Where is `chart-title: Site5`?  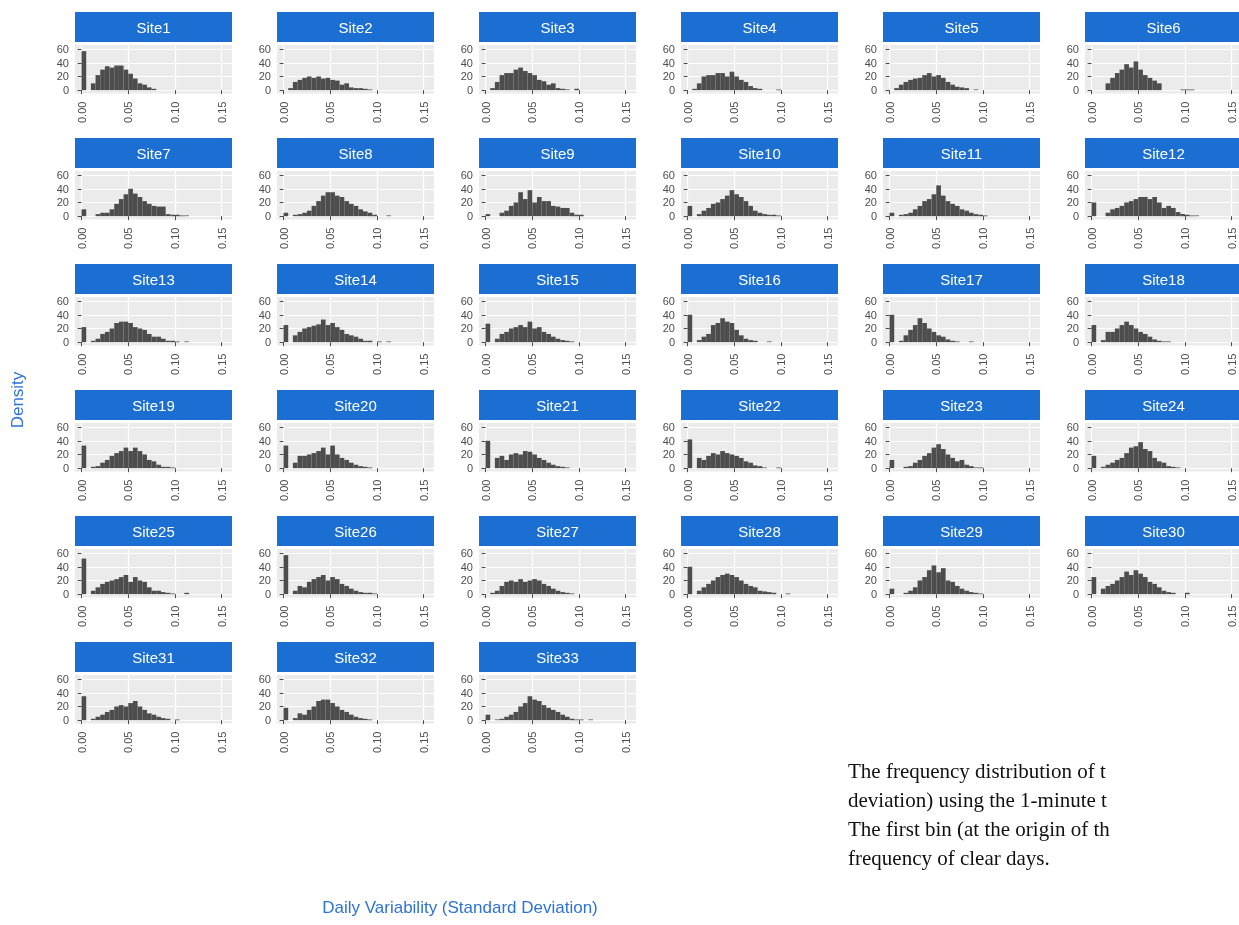 chart-title: Site5 is located at coordinates (961, 27).